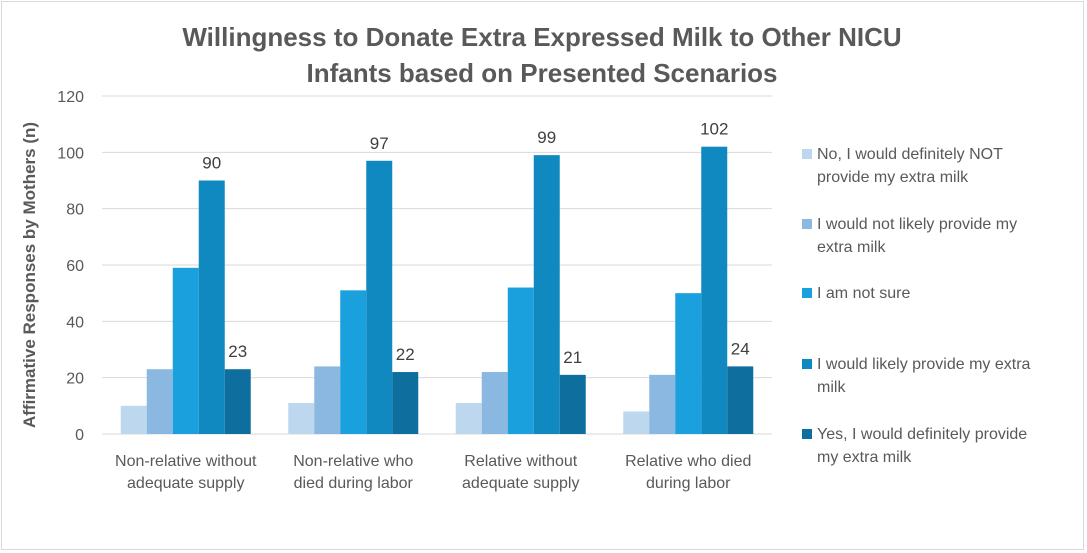 The image size is (1087, 553). I want to click on y-axis-ticks: 0 20 40 60 80 100 120, so click(70, 266).